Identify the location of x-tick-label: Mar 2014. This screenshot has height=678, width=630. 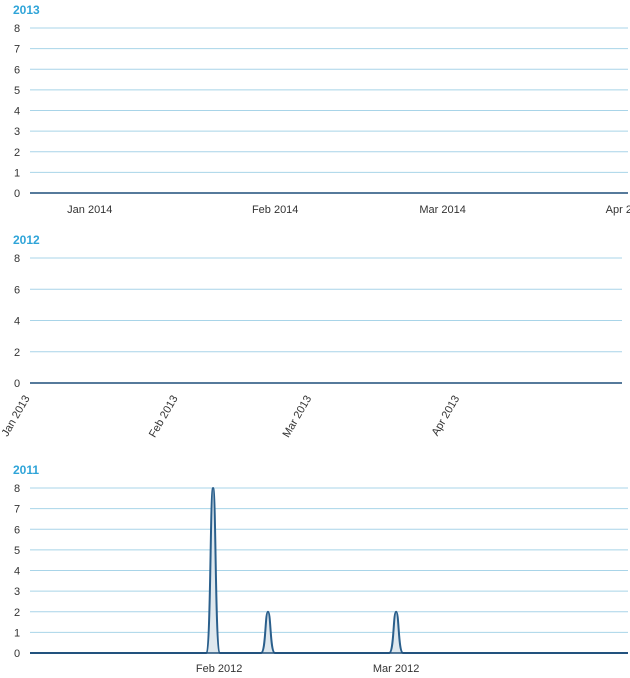
(442, 210).